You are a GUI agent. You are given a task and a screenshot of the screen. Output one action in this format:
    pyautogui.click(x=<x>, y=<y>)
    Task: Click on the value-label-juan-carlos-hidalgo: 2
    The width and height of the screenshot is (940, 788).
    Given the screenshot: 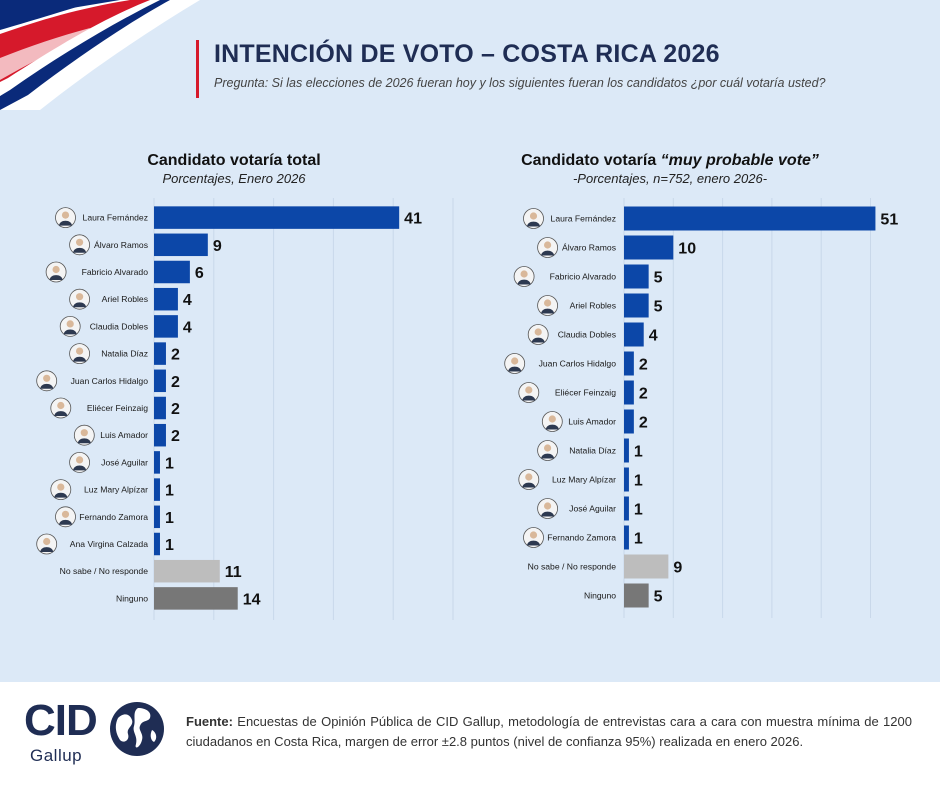 What is the action you would take?
    pyautogui.click(x=643, y=365)
    